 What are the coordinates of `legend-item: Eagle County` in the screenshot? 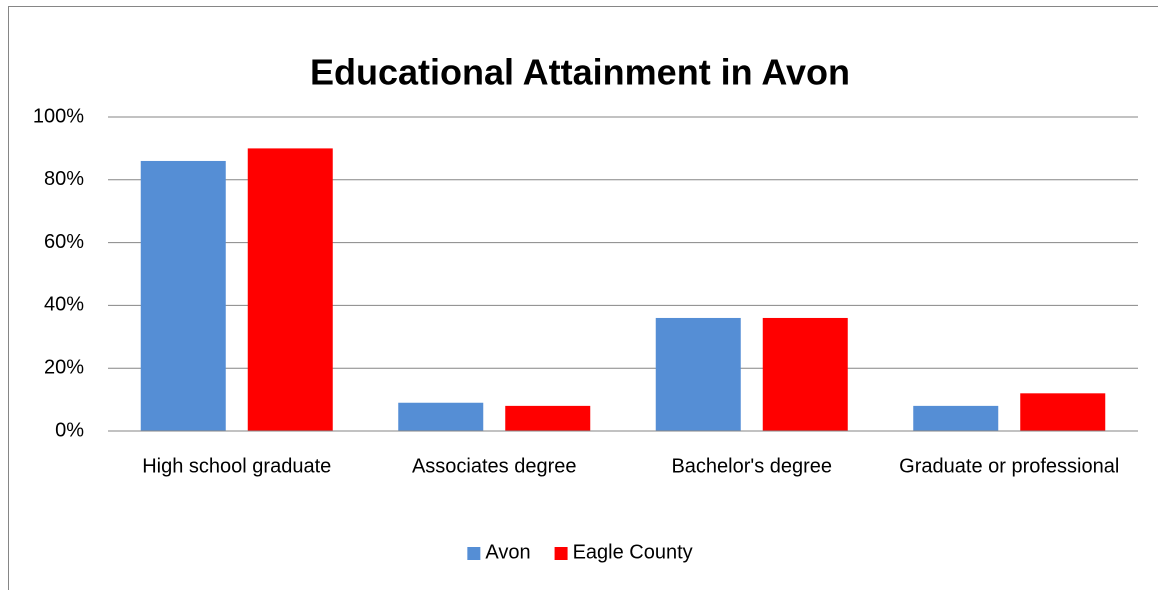 It's located at (623, 552).